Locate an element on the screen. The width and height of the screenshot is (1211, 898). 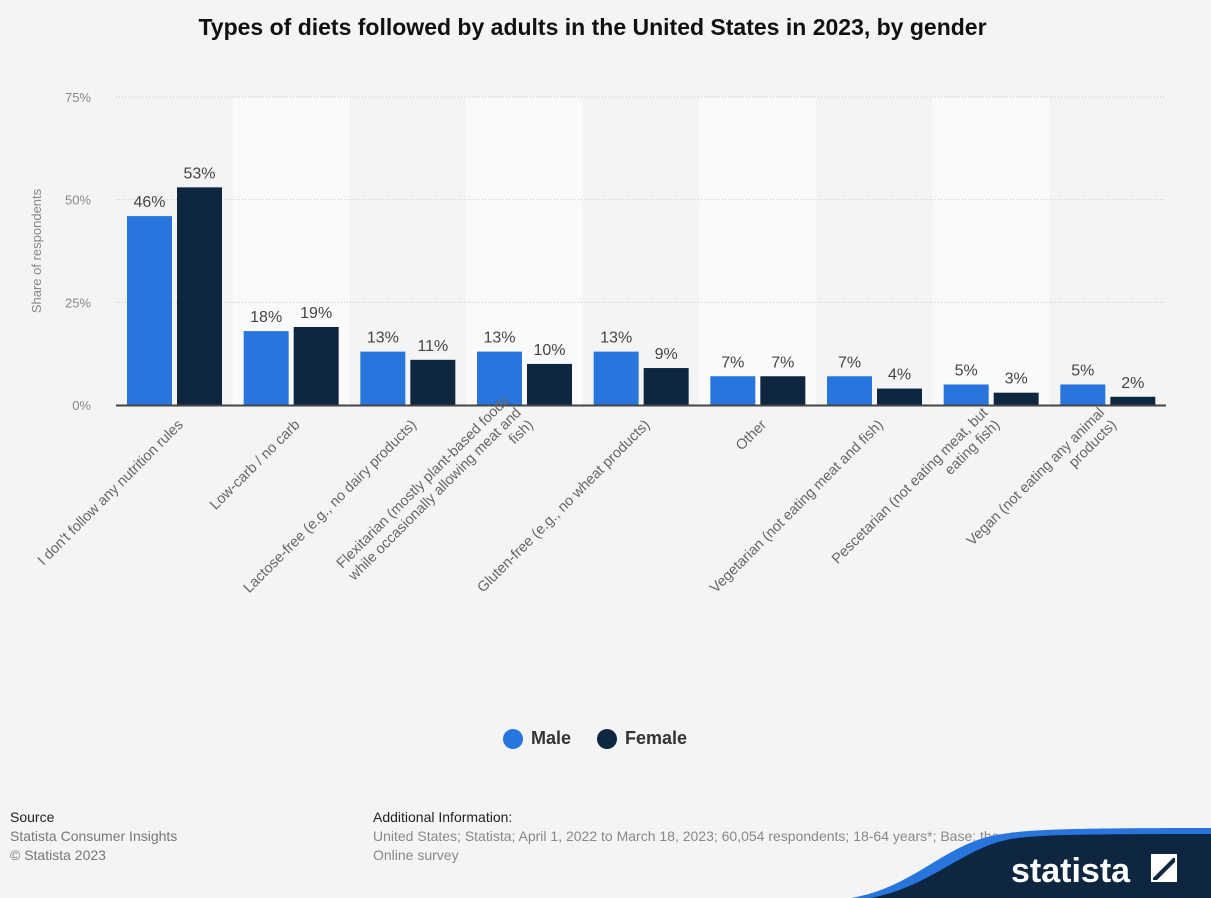
data-label: 2% is located at coordinates (1132, 383).